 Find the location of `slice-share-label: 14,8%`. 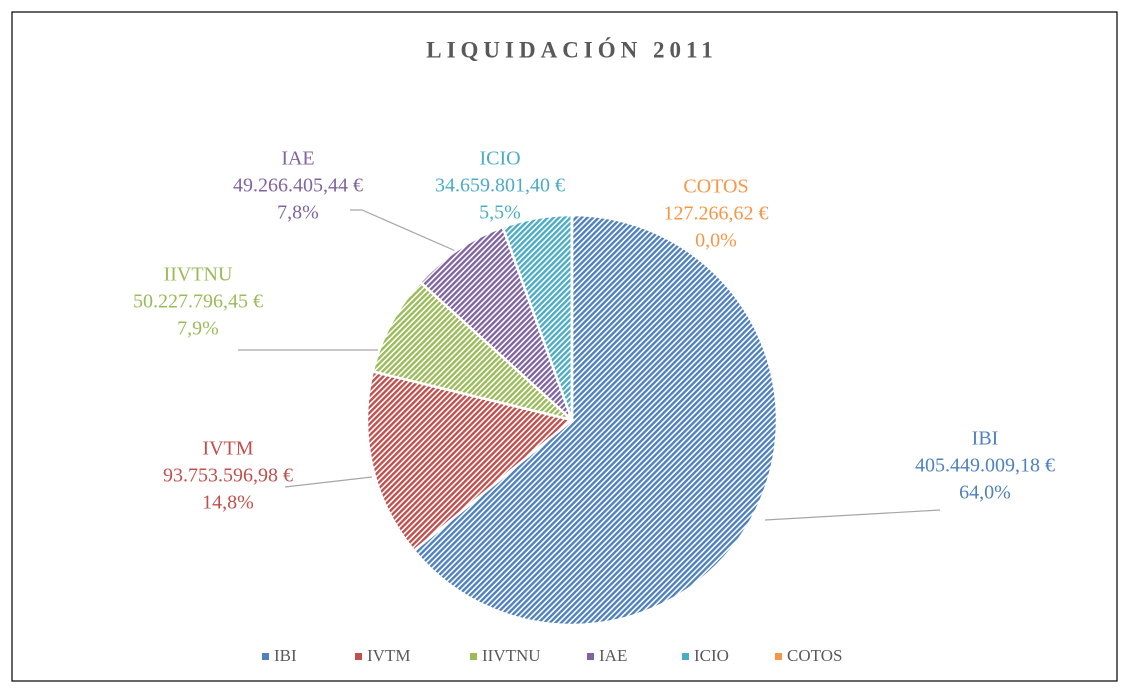

slice-share-label: 14,8% is located at coordinates (228, 503).